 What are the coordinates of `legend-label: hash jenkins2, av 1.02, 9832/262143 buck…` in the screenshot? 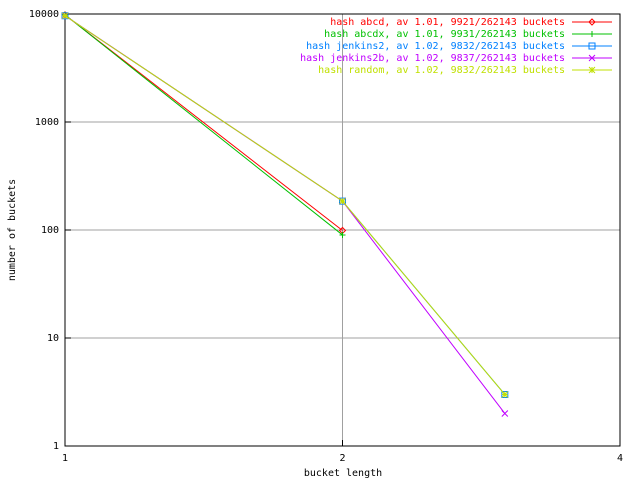 It's located at (435, 46).